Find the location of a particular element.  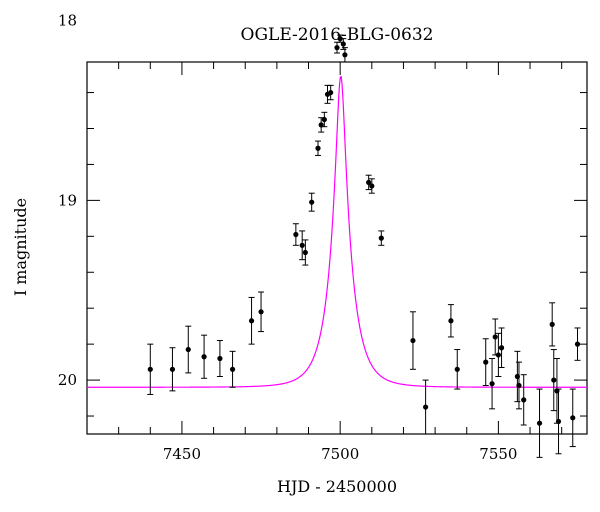

x-tick-label: 7450 is located at coordinates (182, 454).